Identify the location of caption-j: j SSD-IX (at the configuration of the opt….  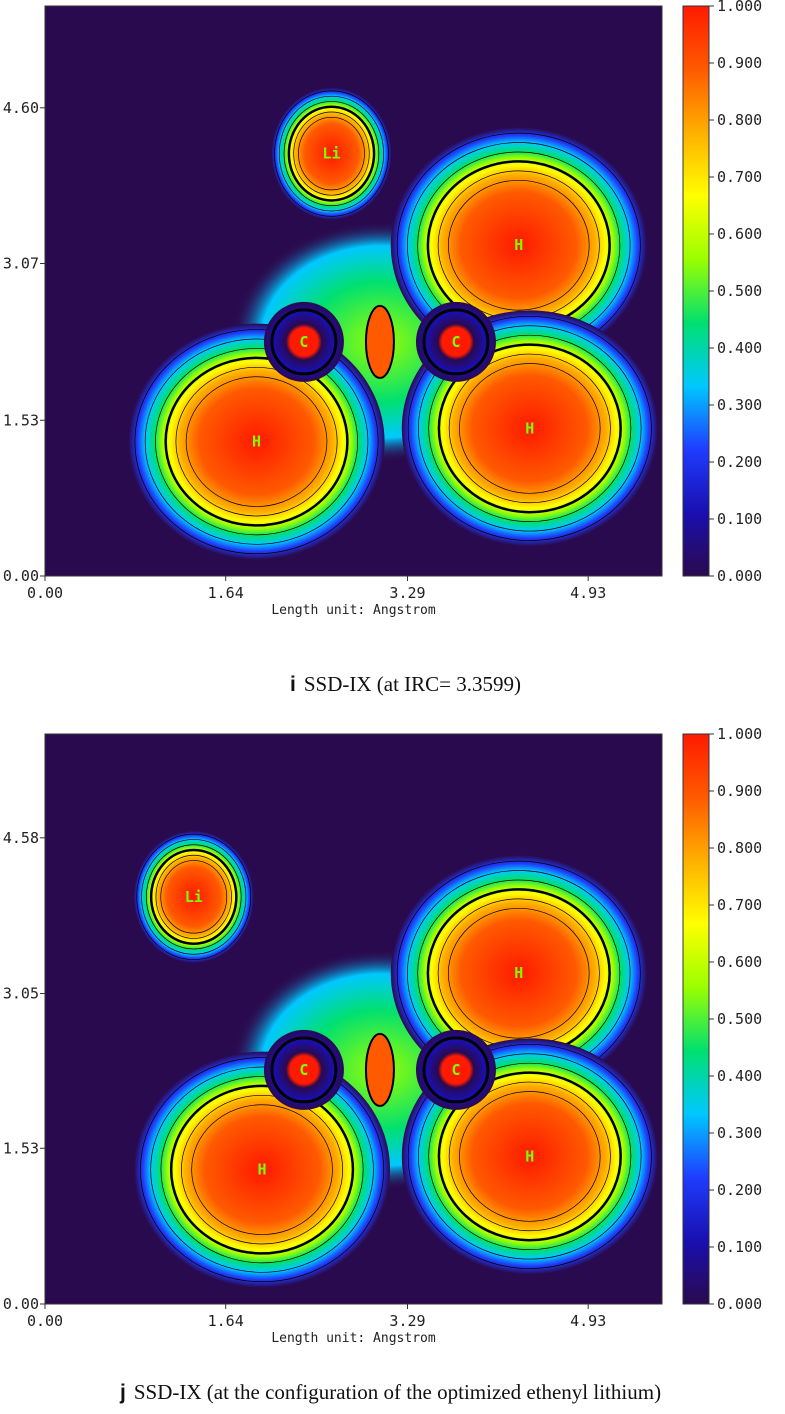
(390, 1392).